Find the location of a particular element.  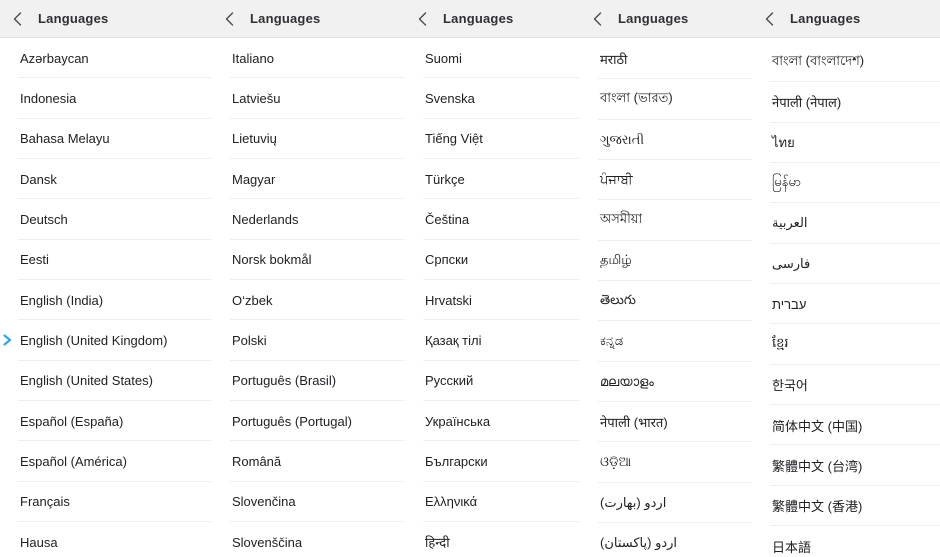

language-item: Indonesia is located at coordinates (106, 98).